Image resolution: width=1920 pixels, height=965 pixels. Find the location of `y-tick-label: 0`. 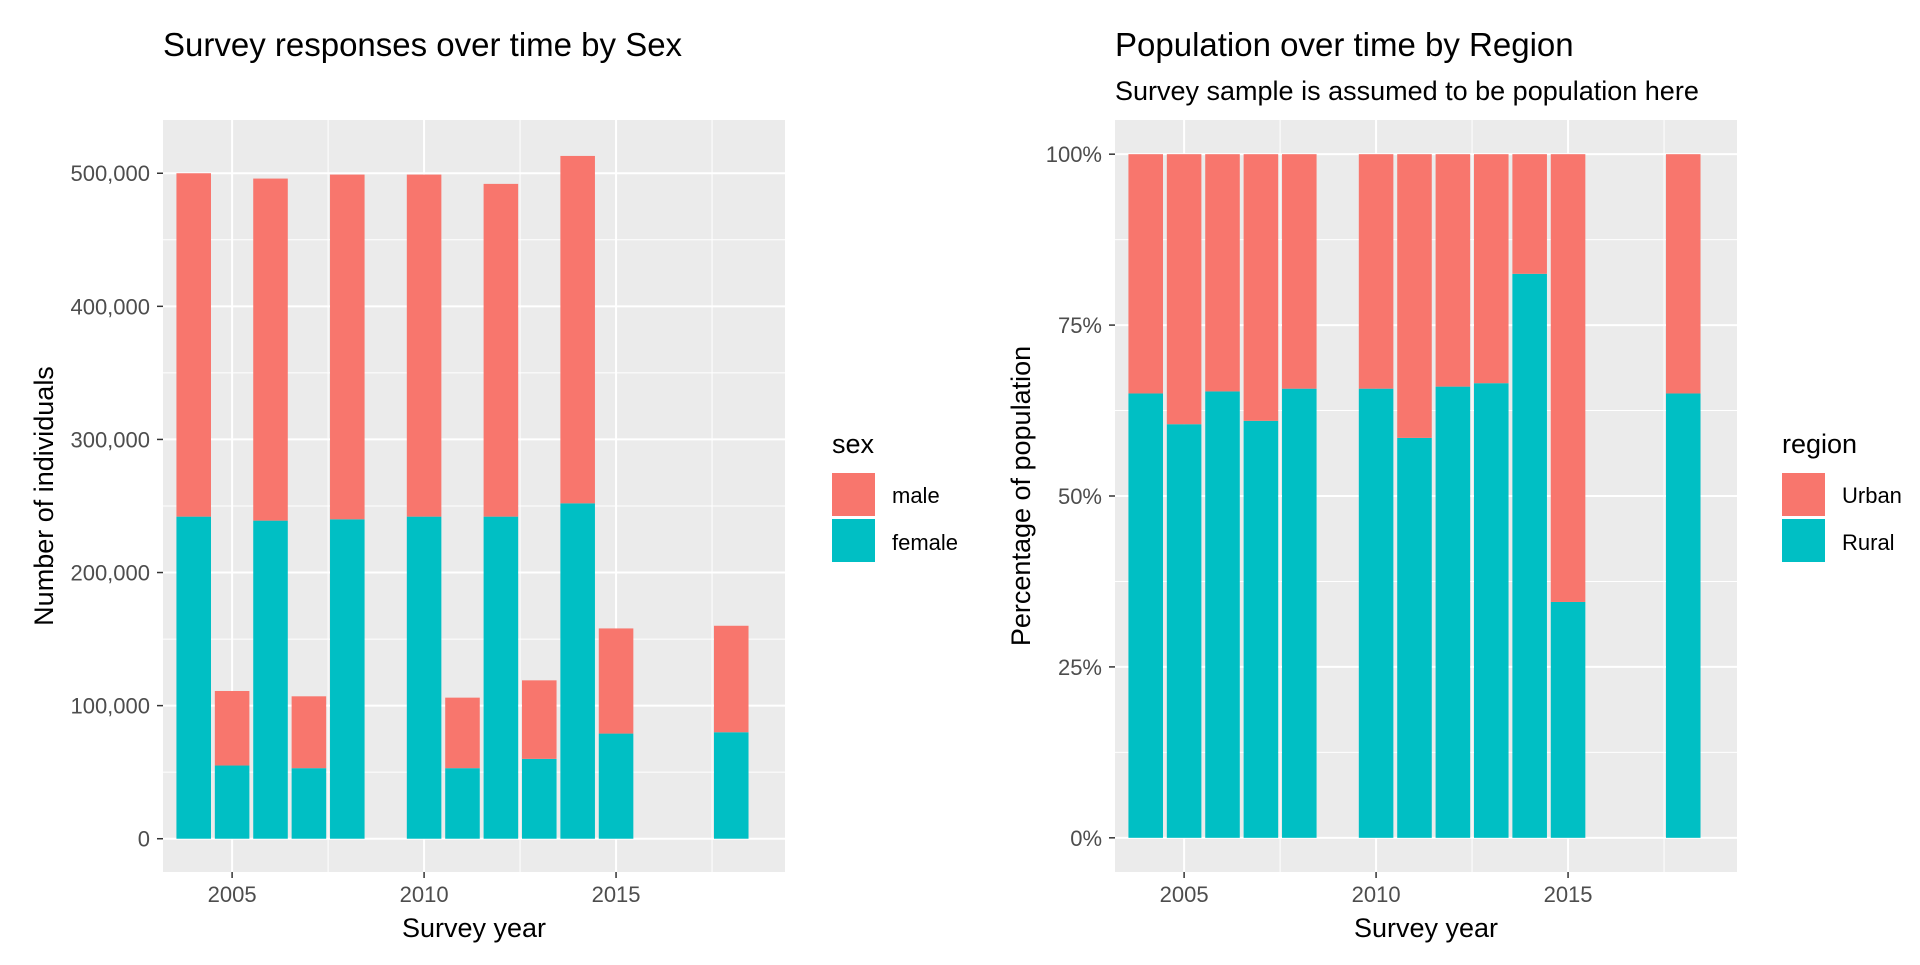

y-tick-label: 0 is located at coordinates (144, 839).